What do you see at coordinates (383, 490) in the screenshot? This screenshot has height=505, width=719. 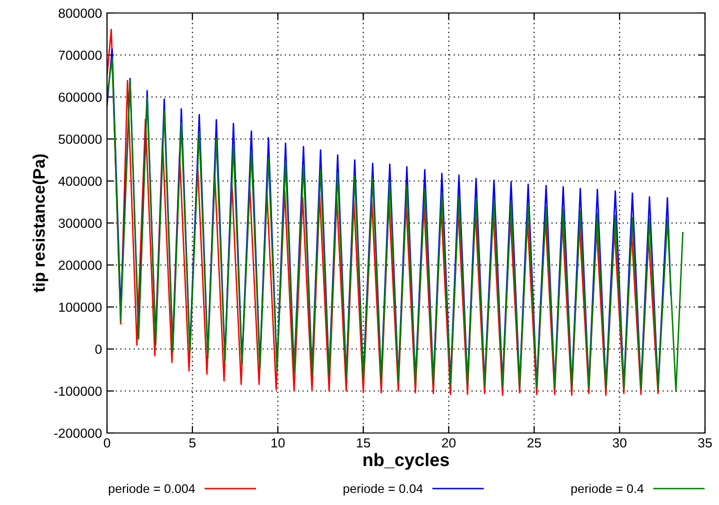 I see `legend-label: periode = 0.04` at bounding box center [383, 490].